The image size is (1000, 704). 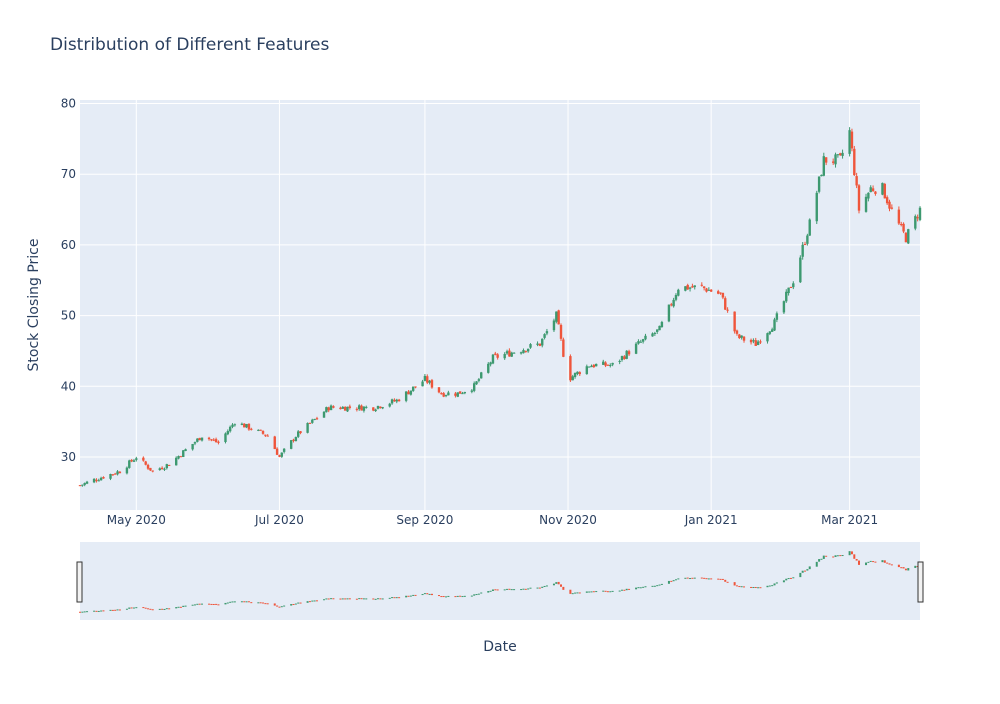 What do you see at coordinates (68, 386) in the screenshot?
I see `y-tick-label: 40` at bounding box center [68, 386].